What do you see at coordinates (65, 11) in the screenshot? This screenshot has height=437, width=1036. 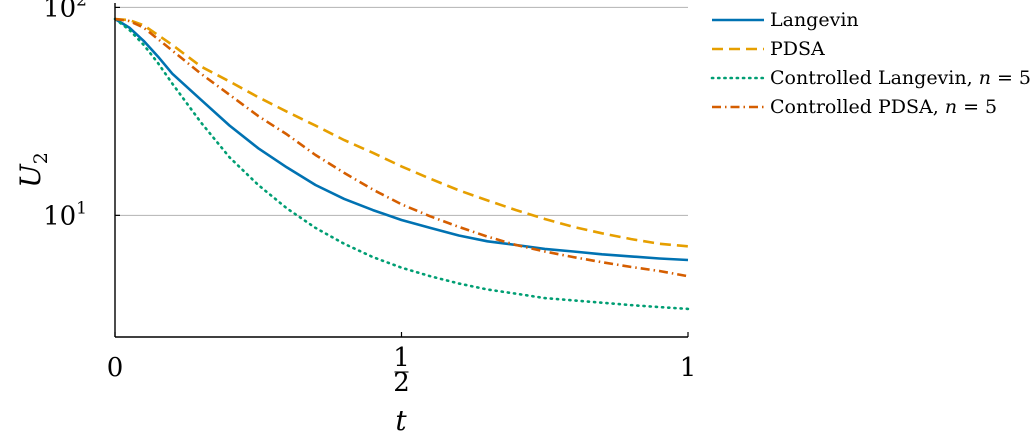 I see `y-tick-label-1: 102` at bounding box center [65, 11].